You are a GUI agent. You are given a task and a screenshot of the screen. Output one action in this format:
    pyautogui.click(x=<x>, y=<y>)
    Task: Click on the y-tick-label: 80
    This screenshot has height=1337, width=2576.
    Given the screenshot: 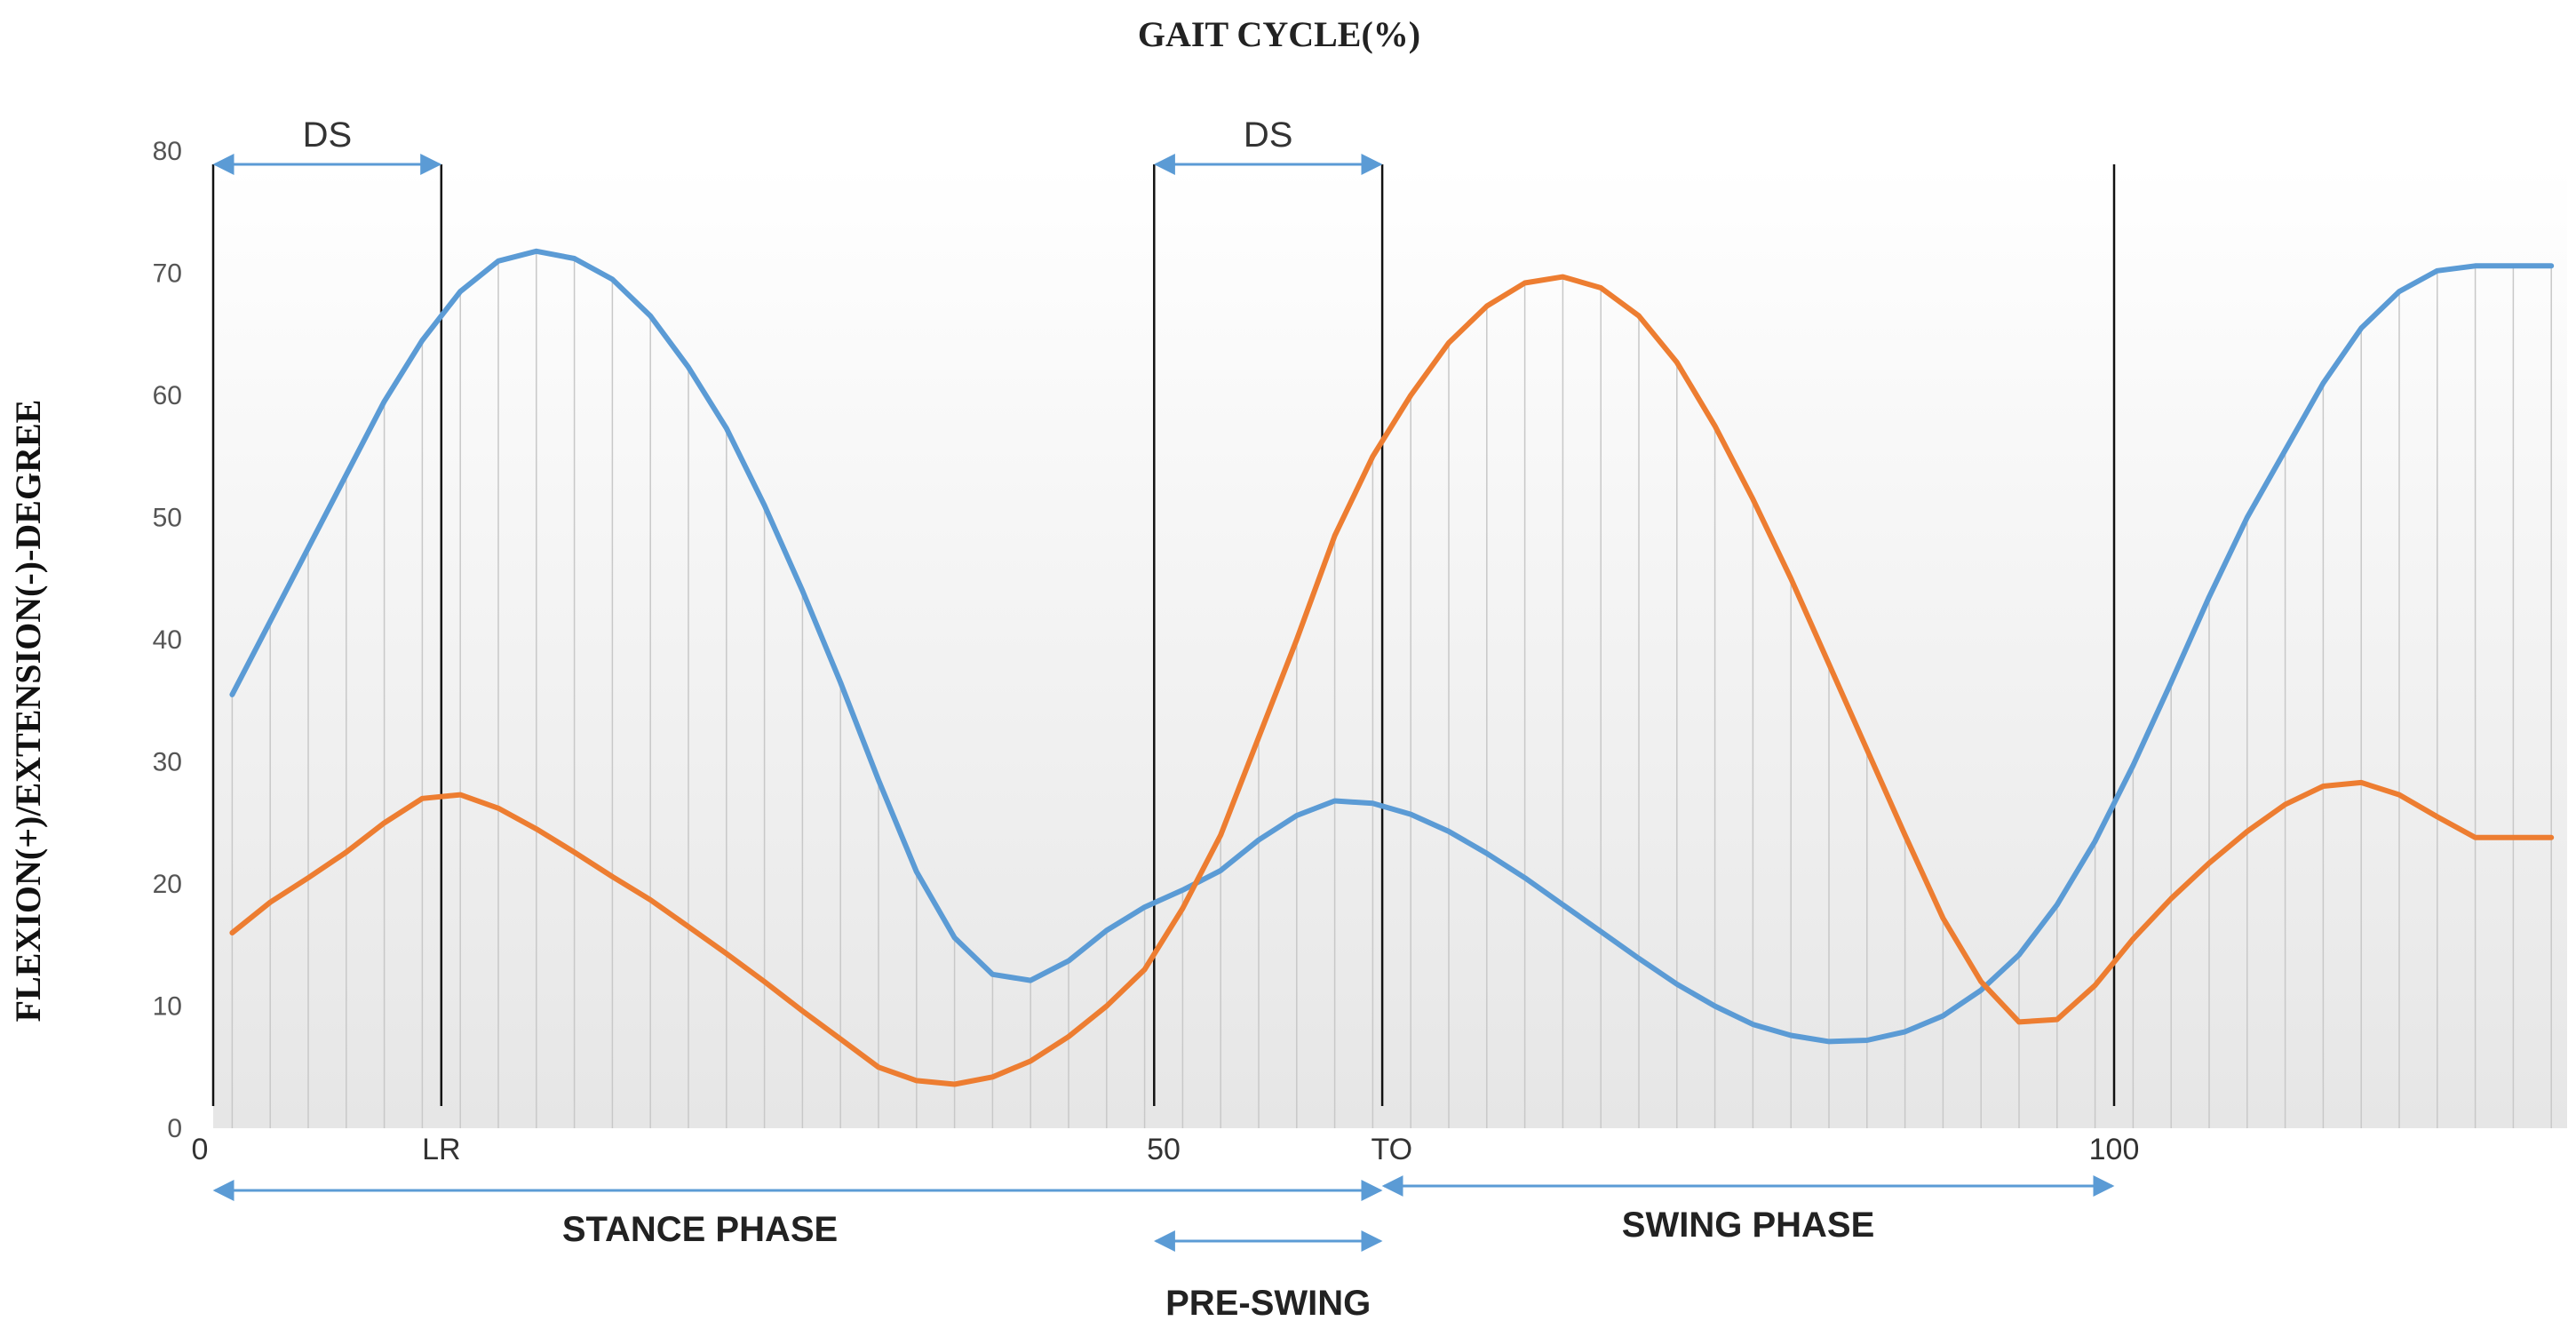 What is the action you would take?
    pyautogui.click(x=167, y=151)
    